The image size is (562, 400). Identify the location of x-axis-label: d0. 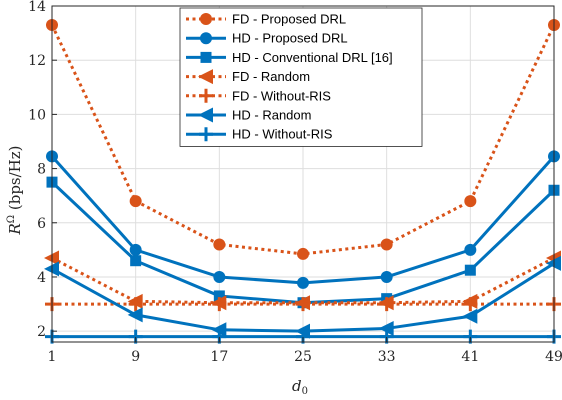
(300, 387).